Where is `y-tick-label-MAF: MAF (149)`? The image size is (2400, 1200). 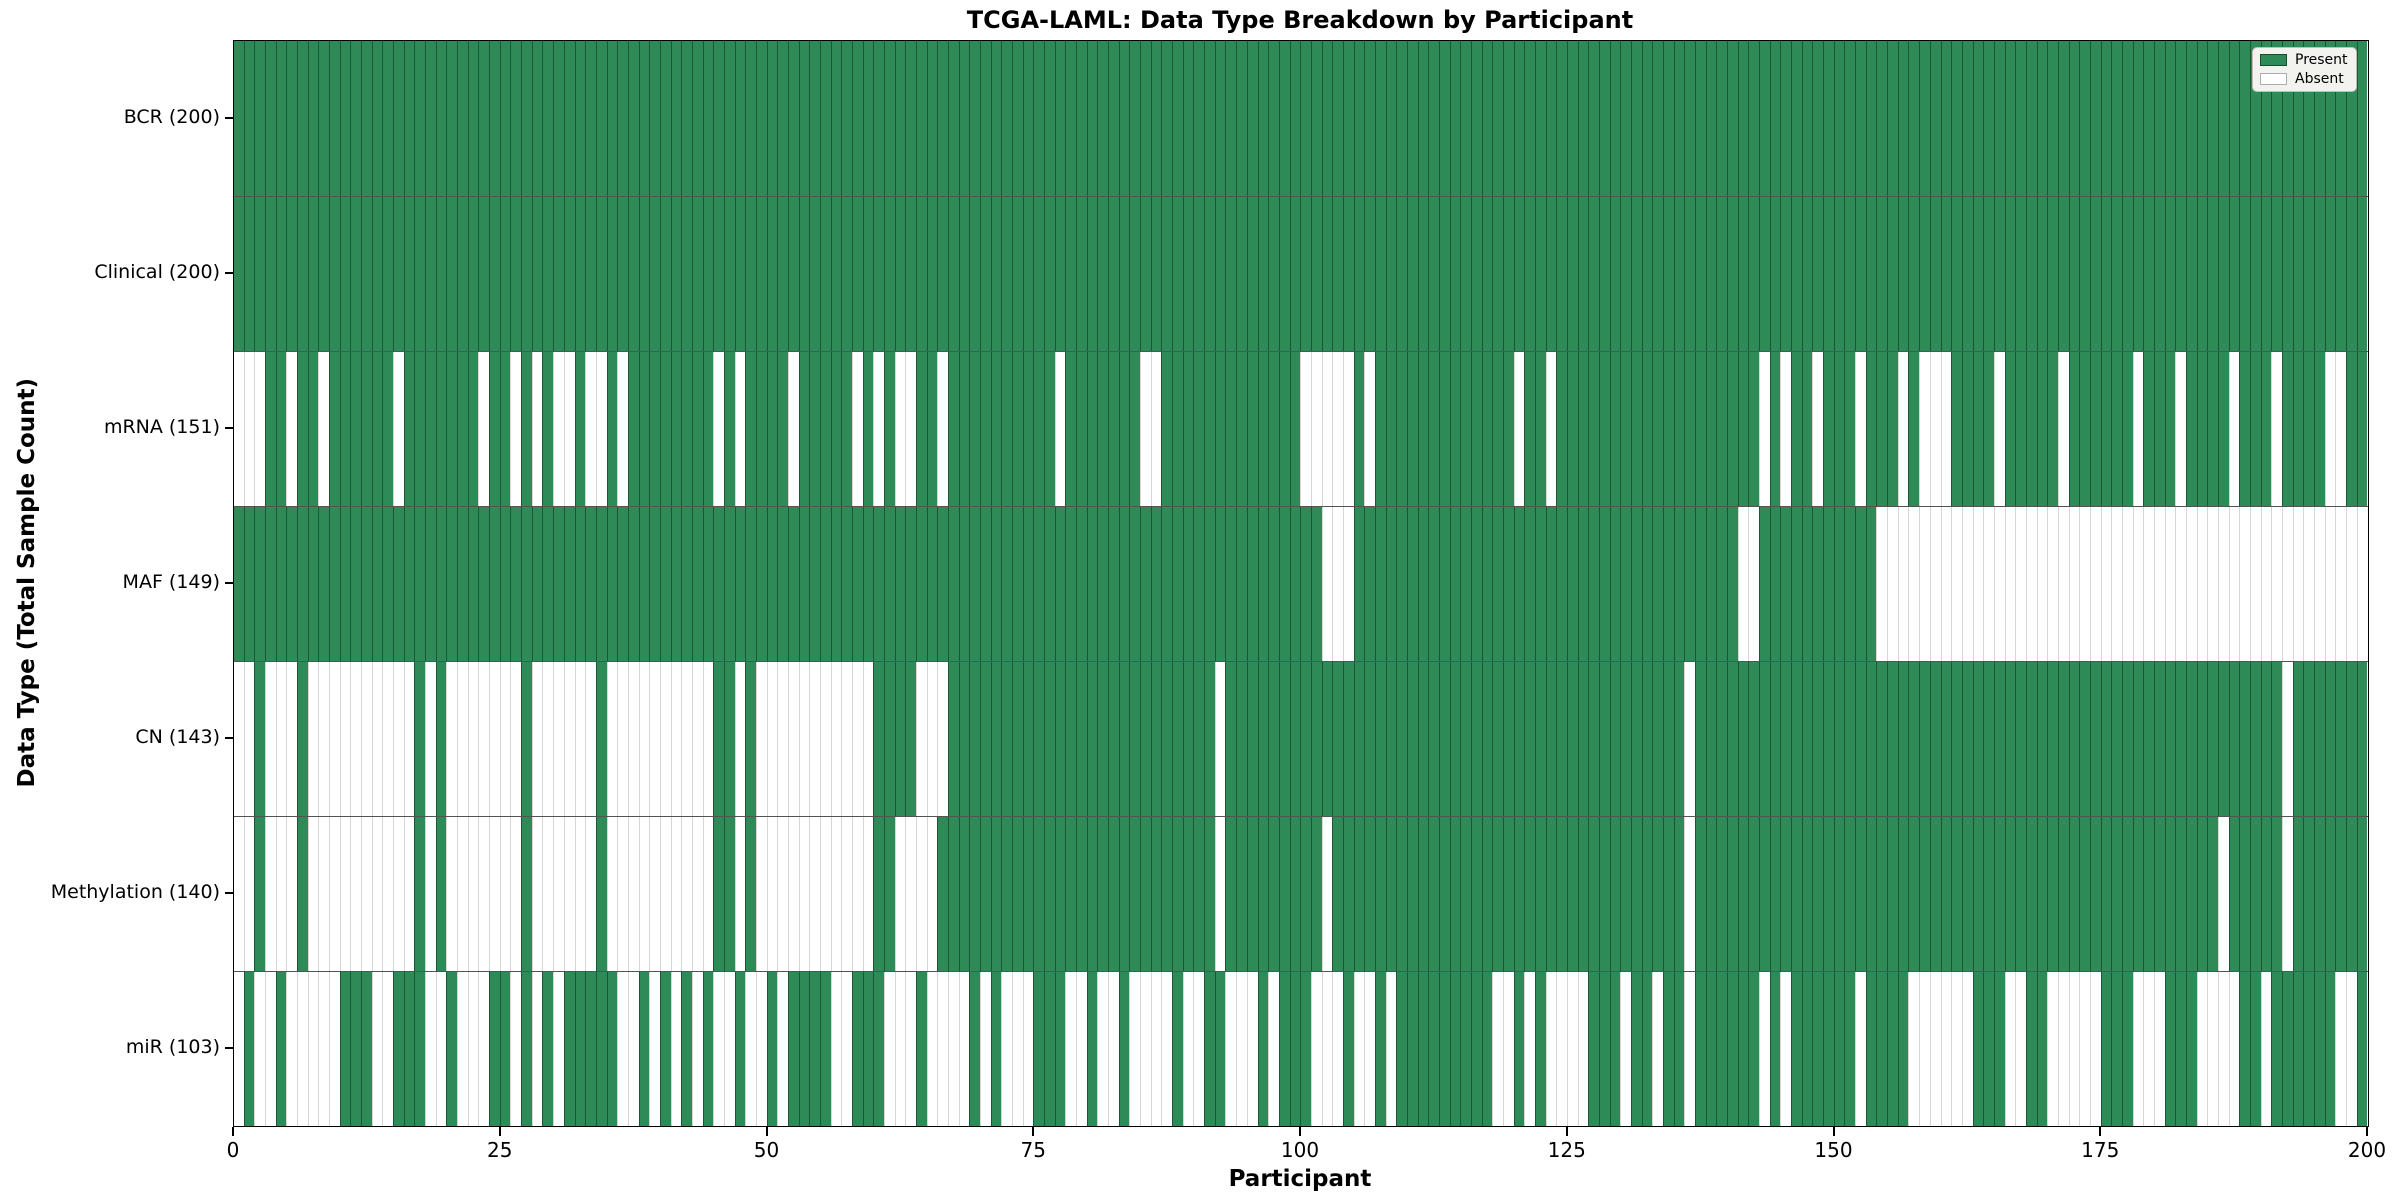
y-tick-label-MAF: MAF (149) is located at coordinates (171, 581).